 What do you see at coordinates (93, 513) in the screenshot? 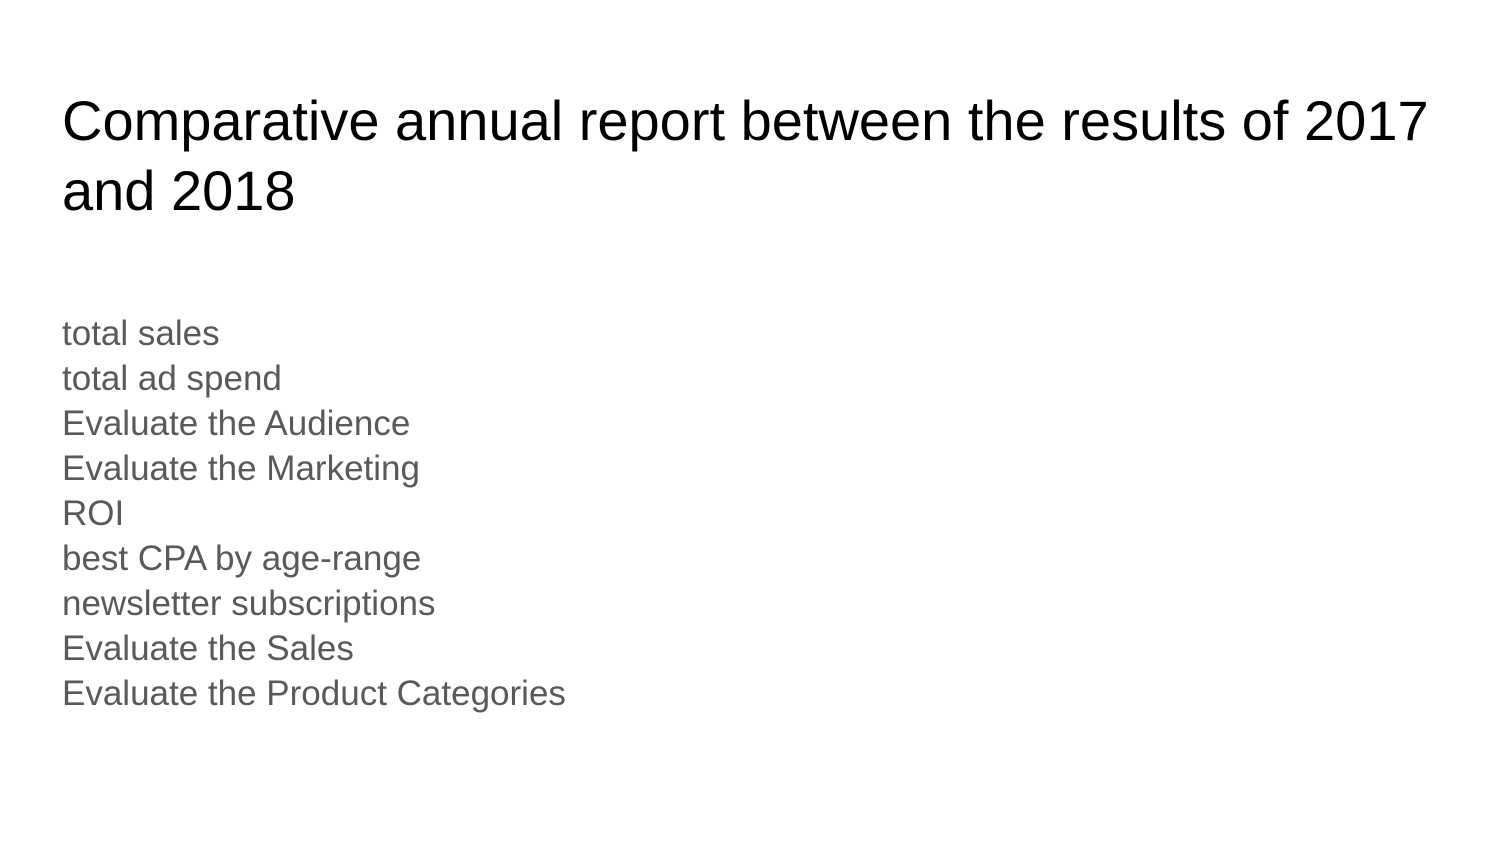
I see `list-item-roi: ROI` at bounding box center [93, 513].